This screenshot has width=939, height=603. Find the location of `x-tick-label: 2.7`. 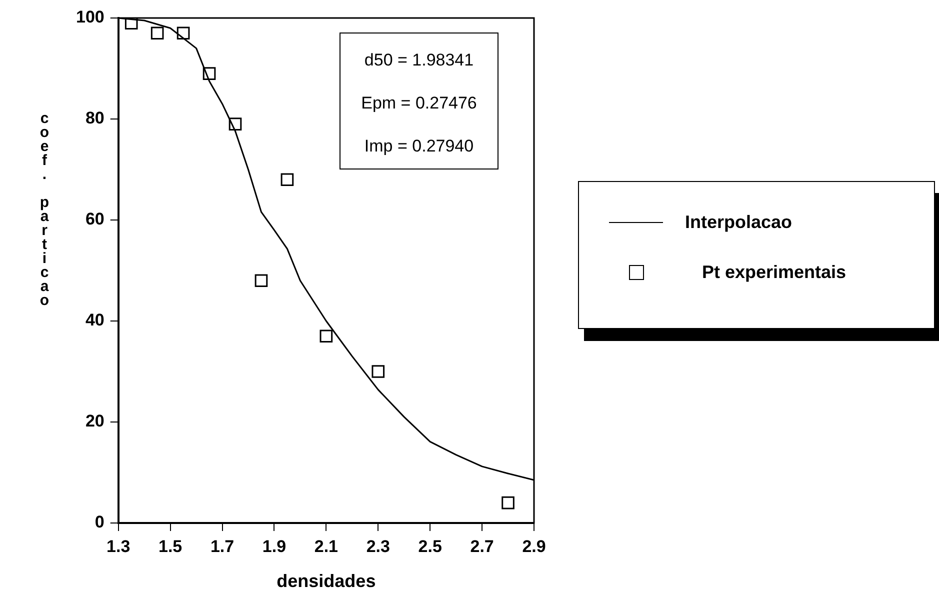

x-tick-label: 2.7 is located at coordinates (482, 546).